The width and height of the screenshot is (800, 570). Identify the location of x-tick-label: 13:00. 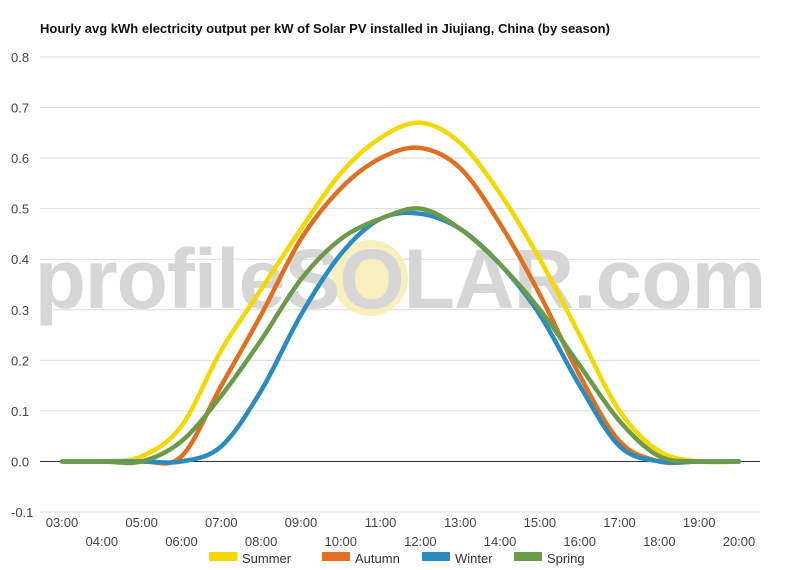
(460, 522).